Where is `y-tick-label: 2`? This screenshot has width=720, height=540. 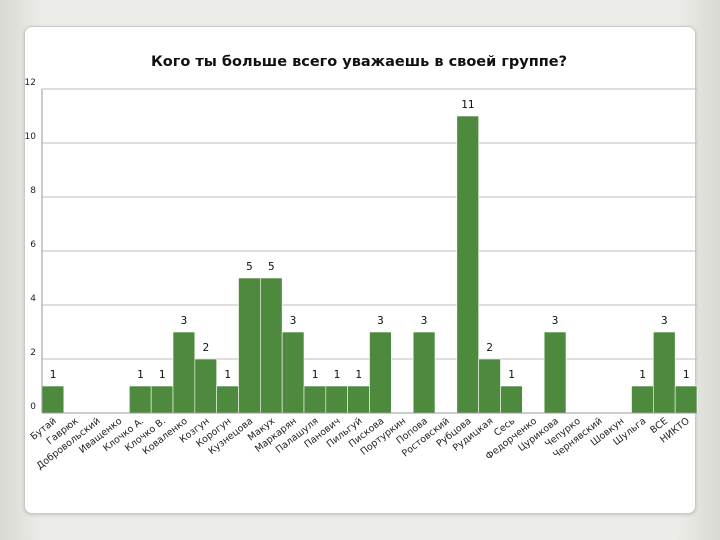
y-tick-label: 2 is located at coordinates (33, 353).